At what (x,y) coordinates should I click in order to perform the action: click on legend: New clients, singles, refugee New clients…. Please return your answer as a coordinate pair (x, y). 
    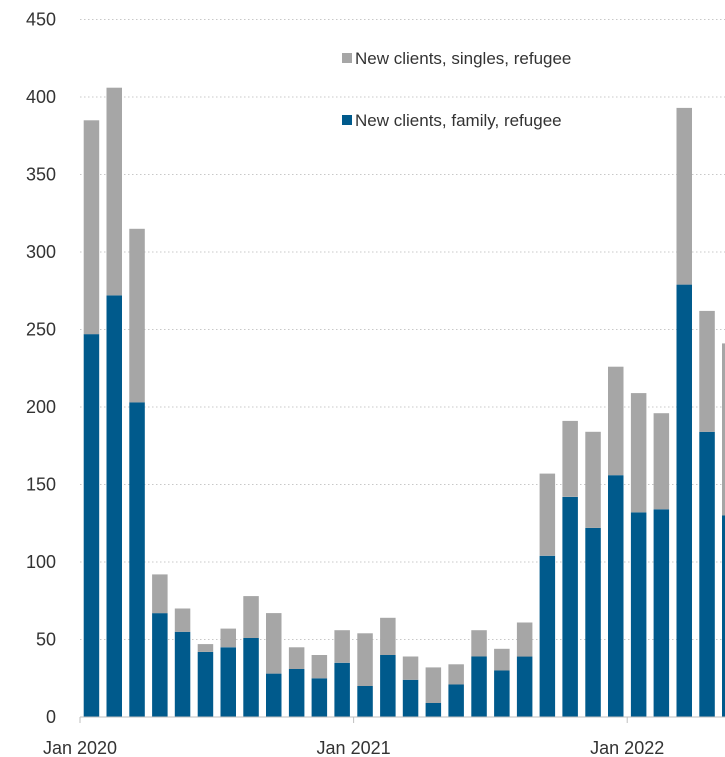
    Looking at the image, I should click on (456, 89).